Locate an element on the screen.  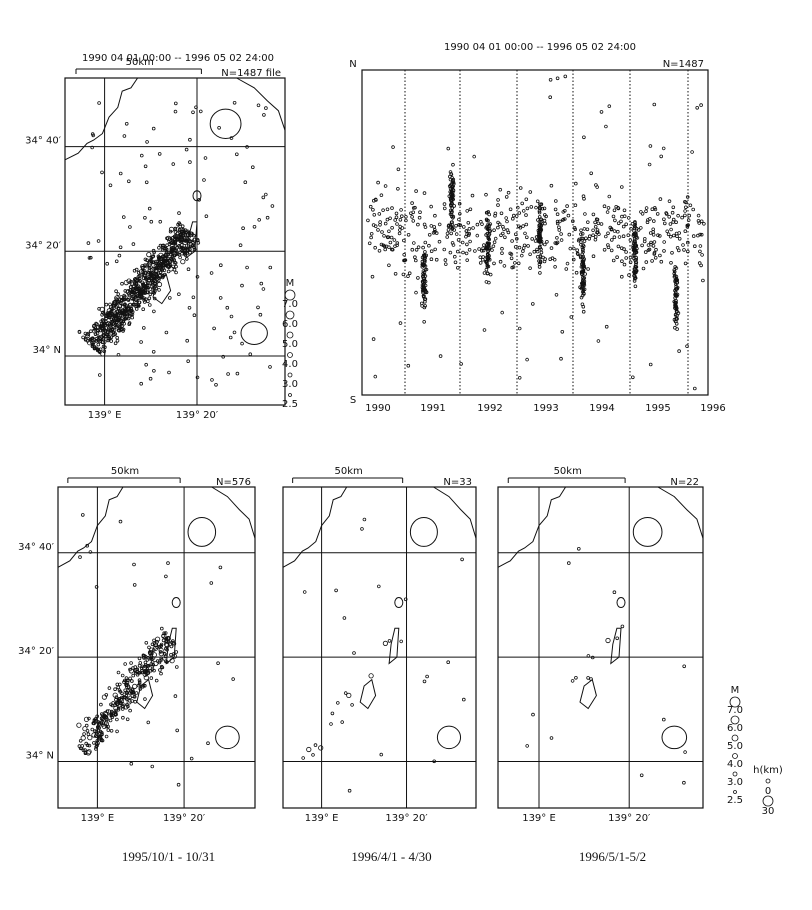
event-count: N=1487 is located at coordinates (683, 64).